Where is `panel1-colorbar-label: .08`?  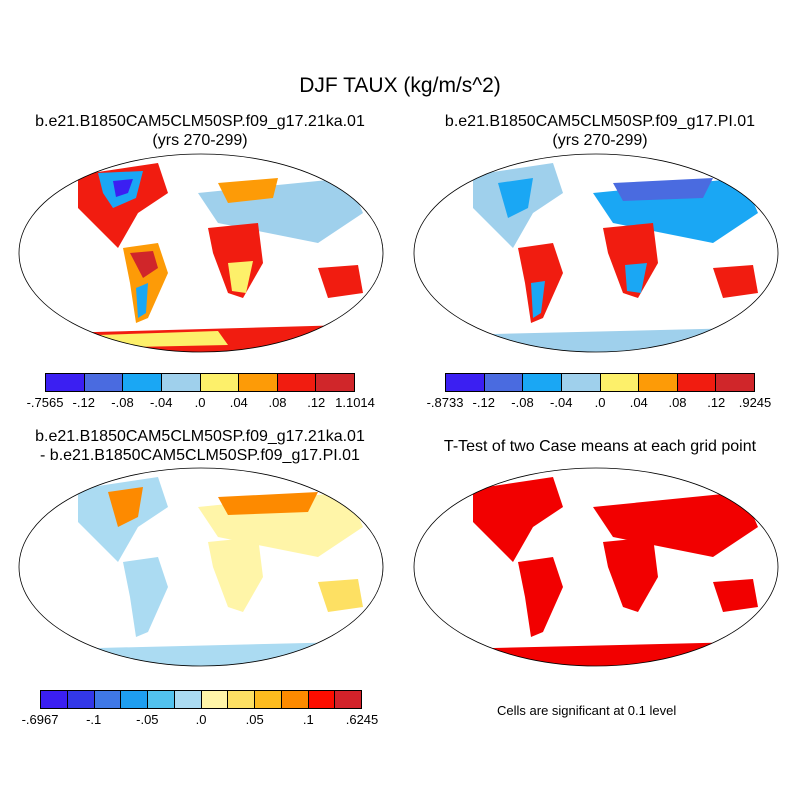 panel1-colorbar-label: .08 is located at coordinates (277, 402).